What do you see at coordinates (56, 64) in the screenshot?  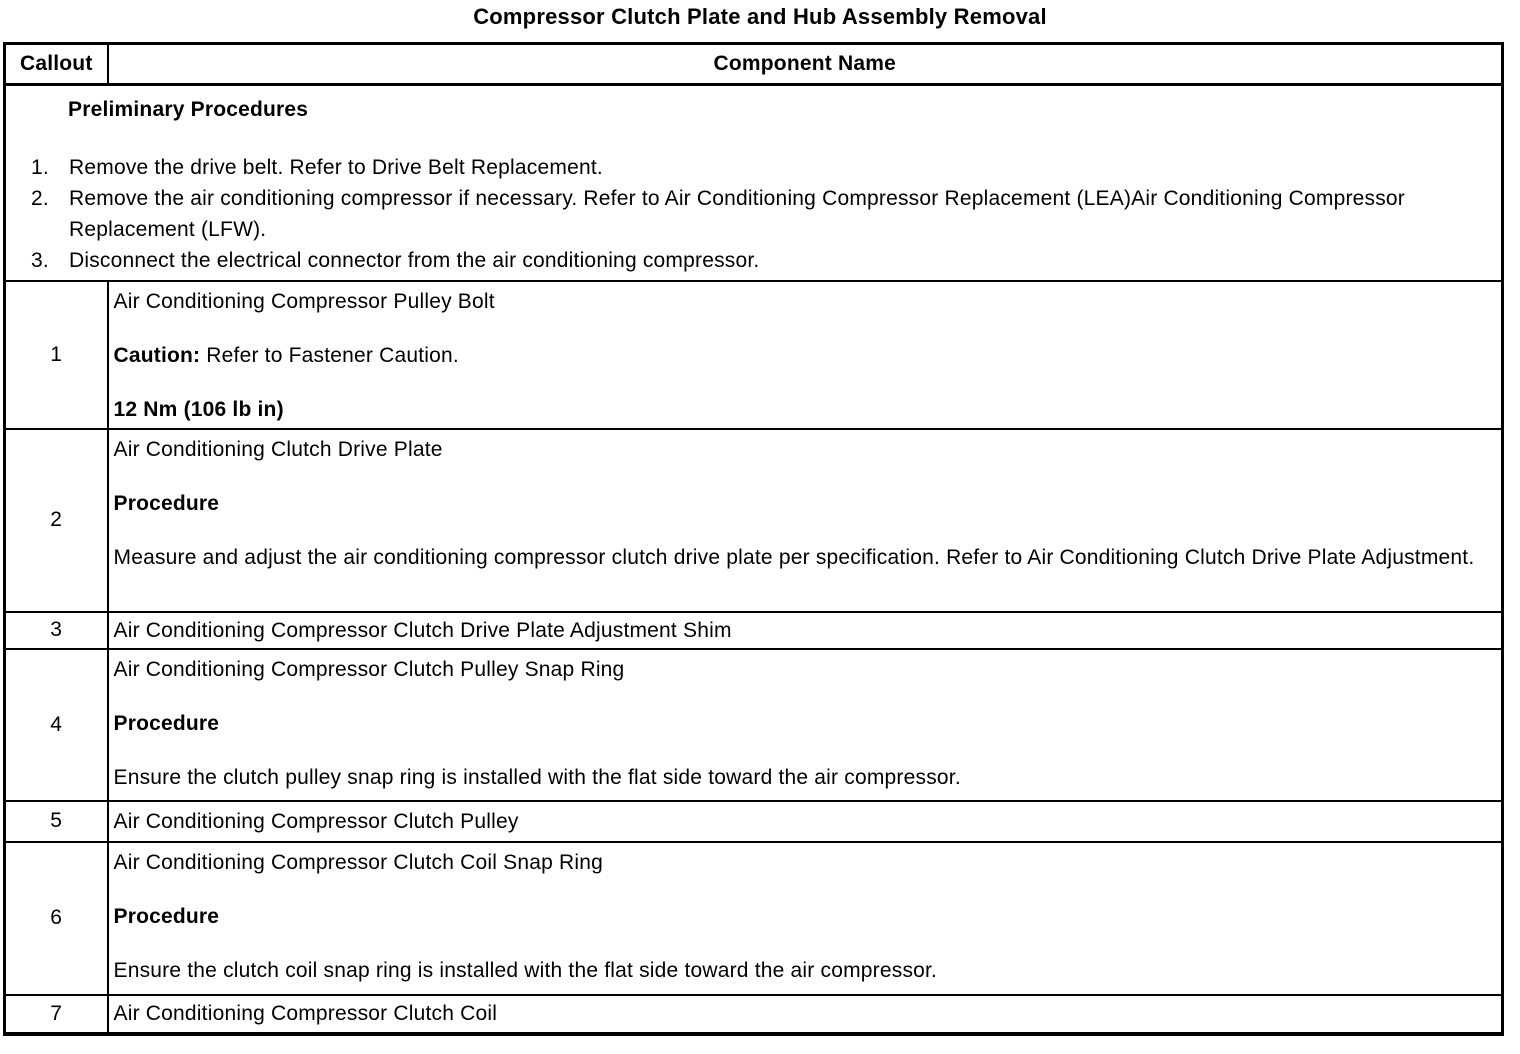 I see `callout-header-cell: Callout` at bounding box center [56, 64].